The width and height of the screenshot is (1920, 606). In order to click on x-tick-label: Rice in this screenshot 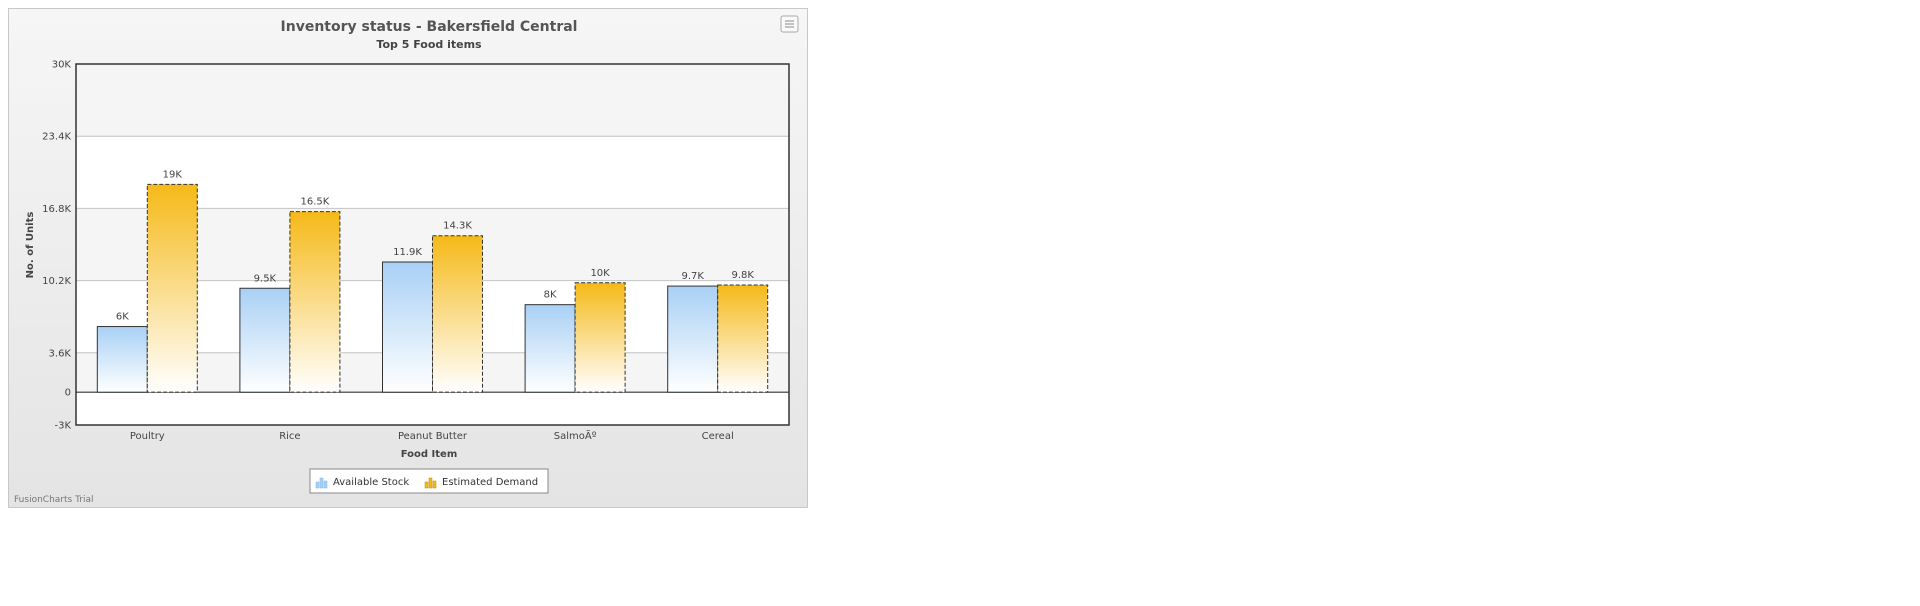, I will do `click(289, 436)`.